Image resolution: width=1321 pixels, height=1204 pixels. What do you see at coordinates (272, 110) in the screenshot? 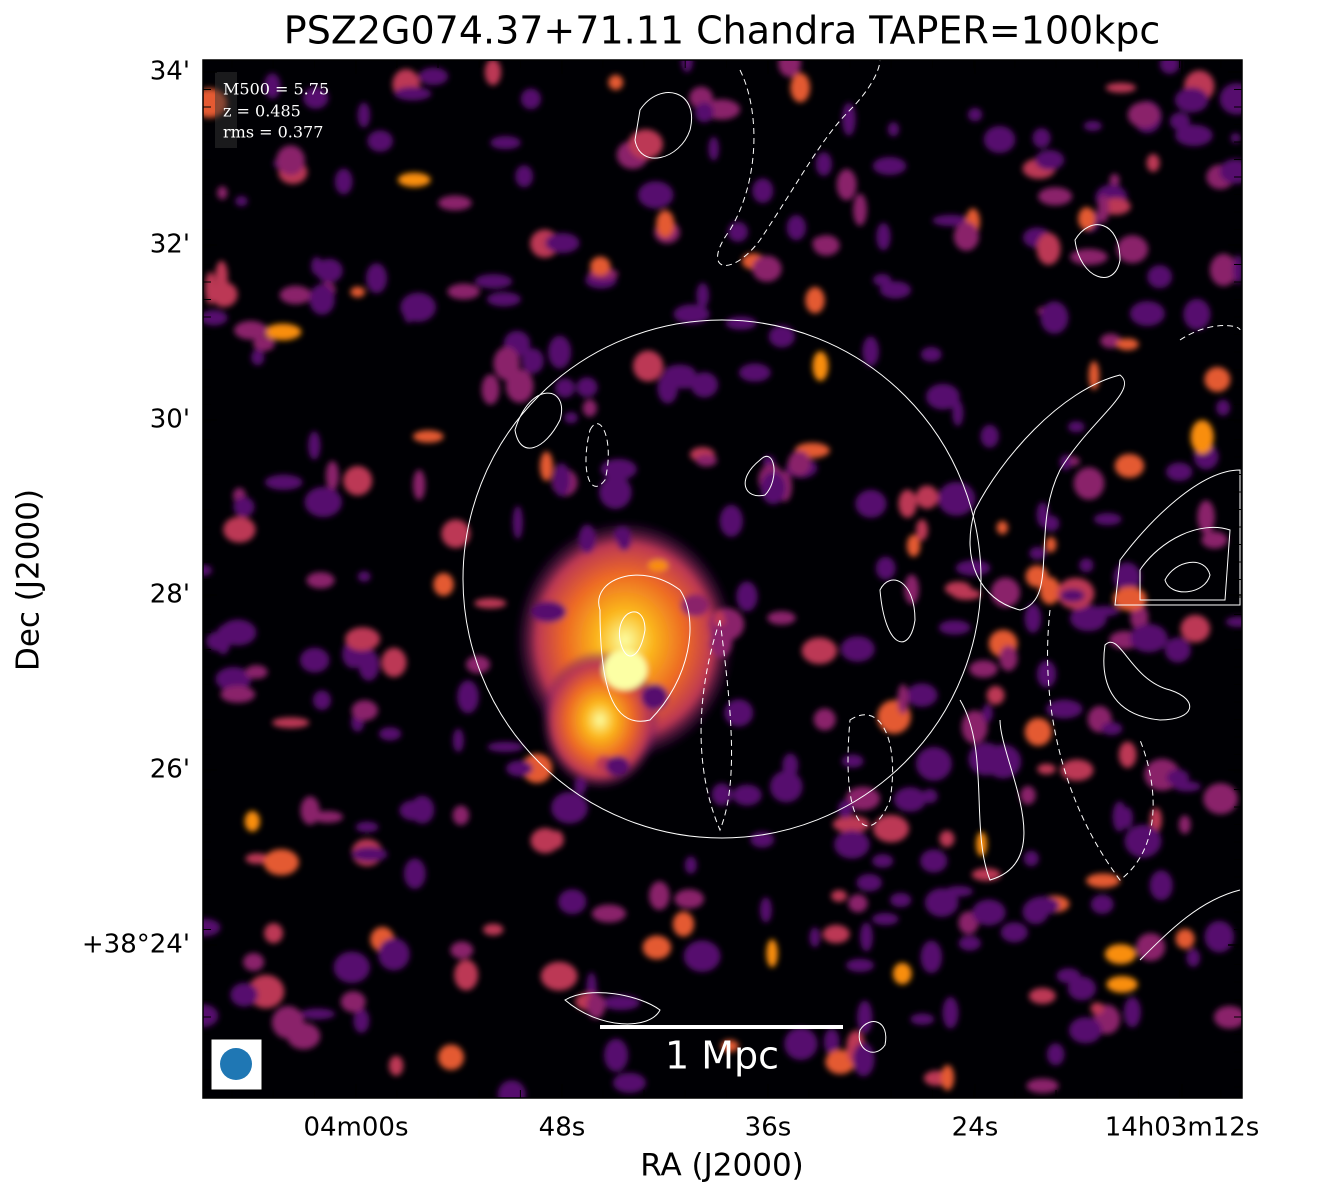
I see `info-box: M500 = 5.75 z = 0.485 rms = 0.377` at bounding box center [272, 110].